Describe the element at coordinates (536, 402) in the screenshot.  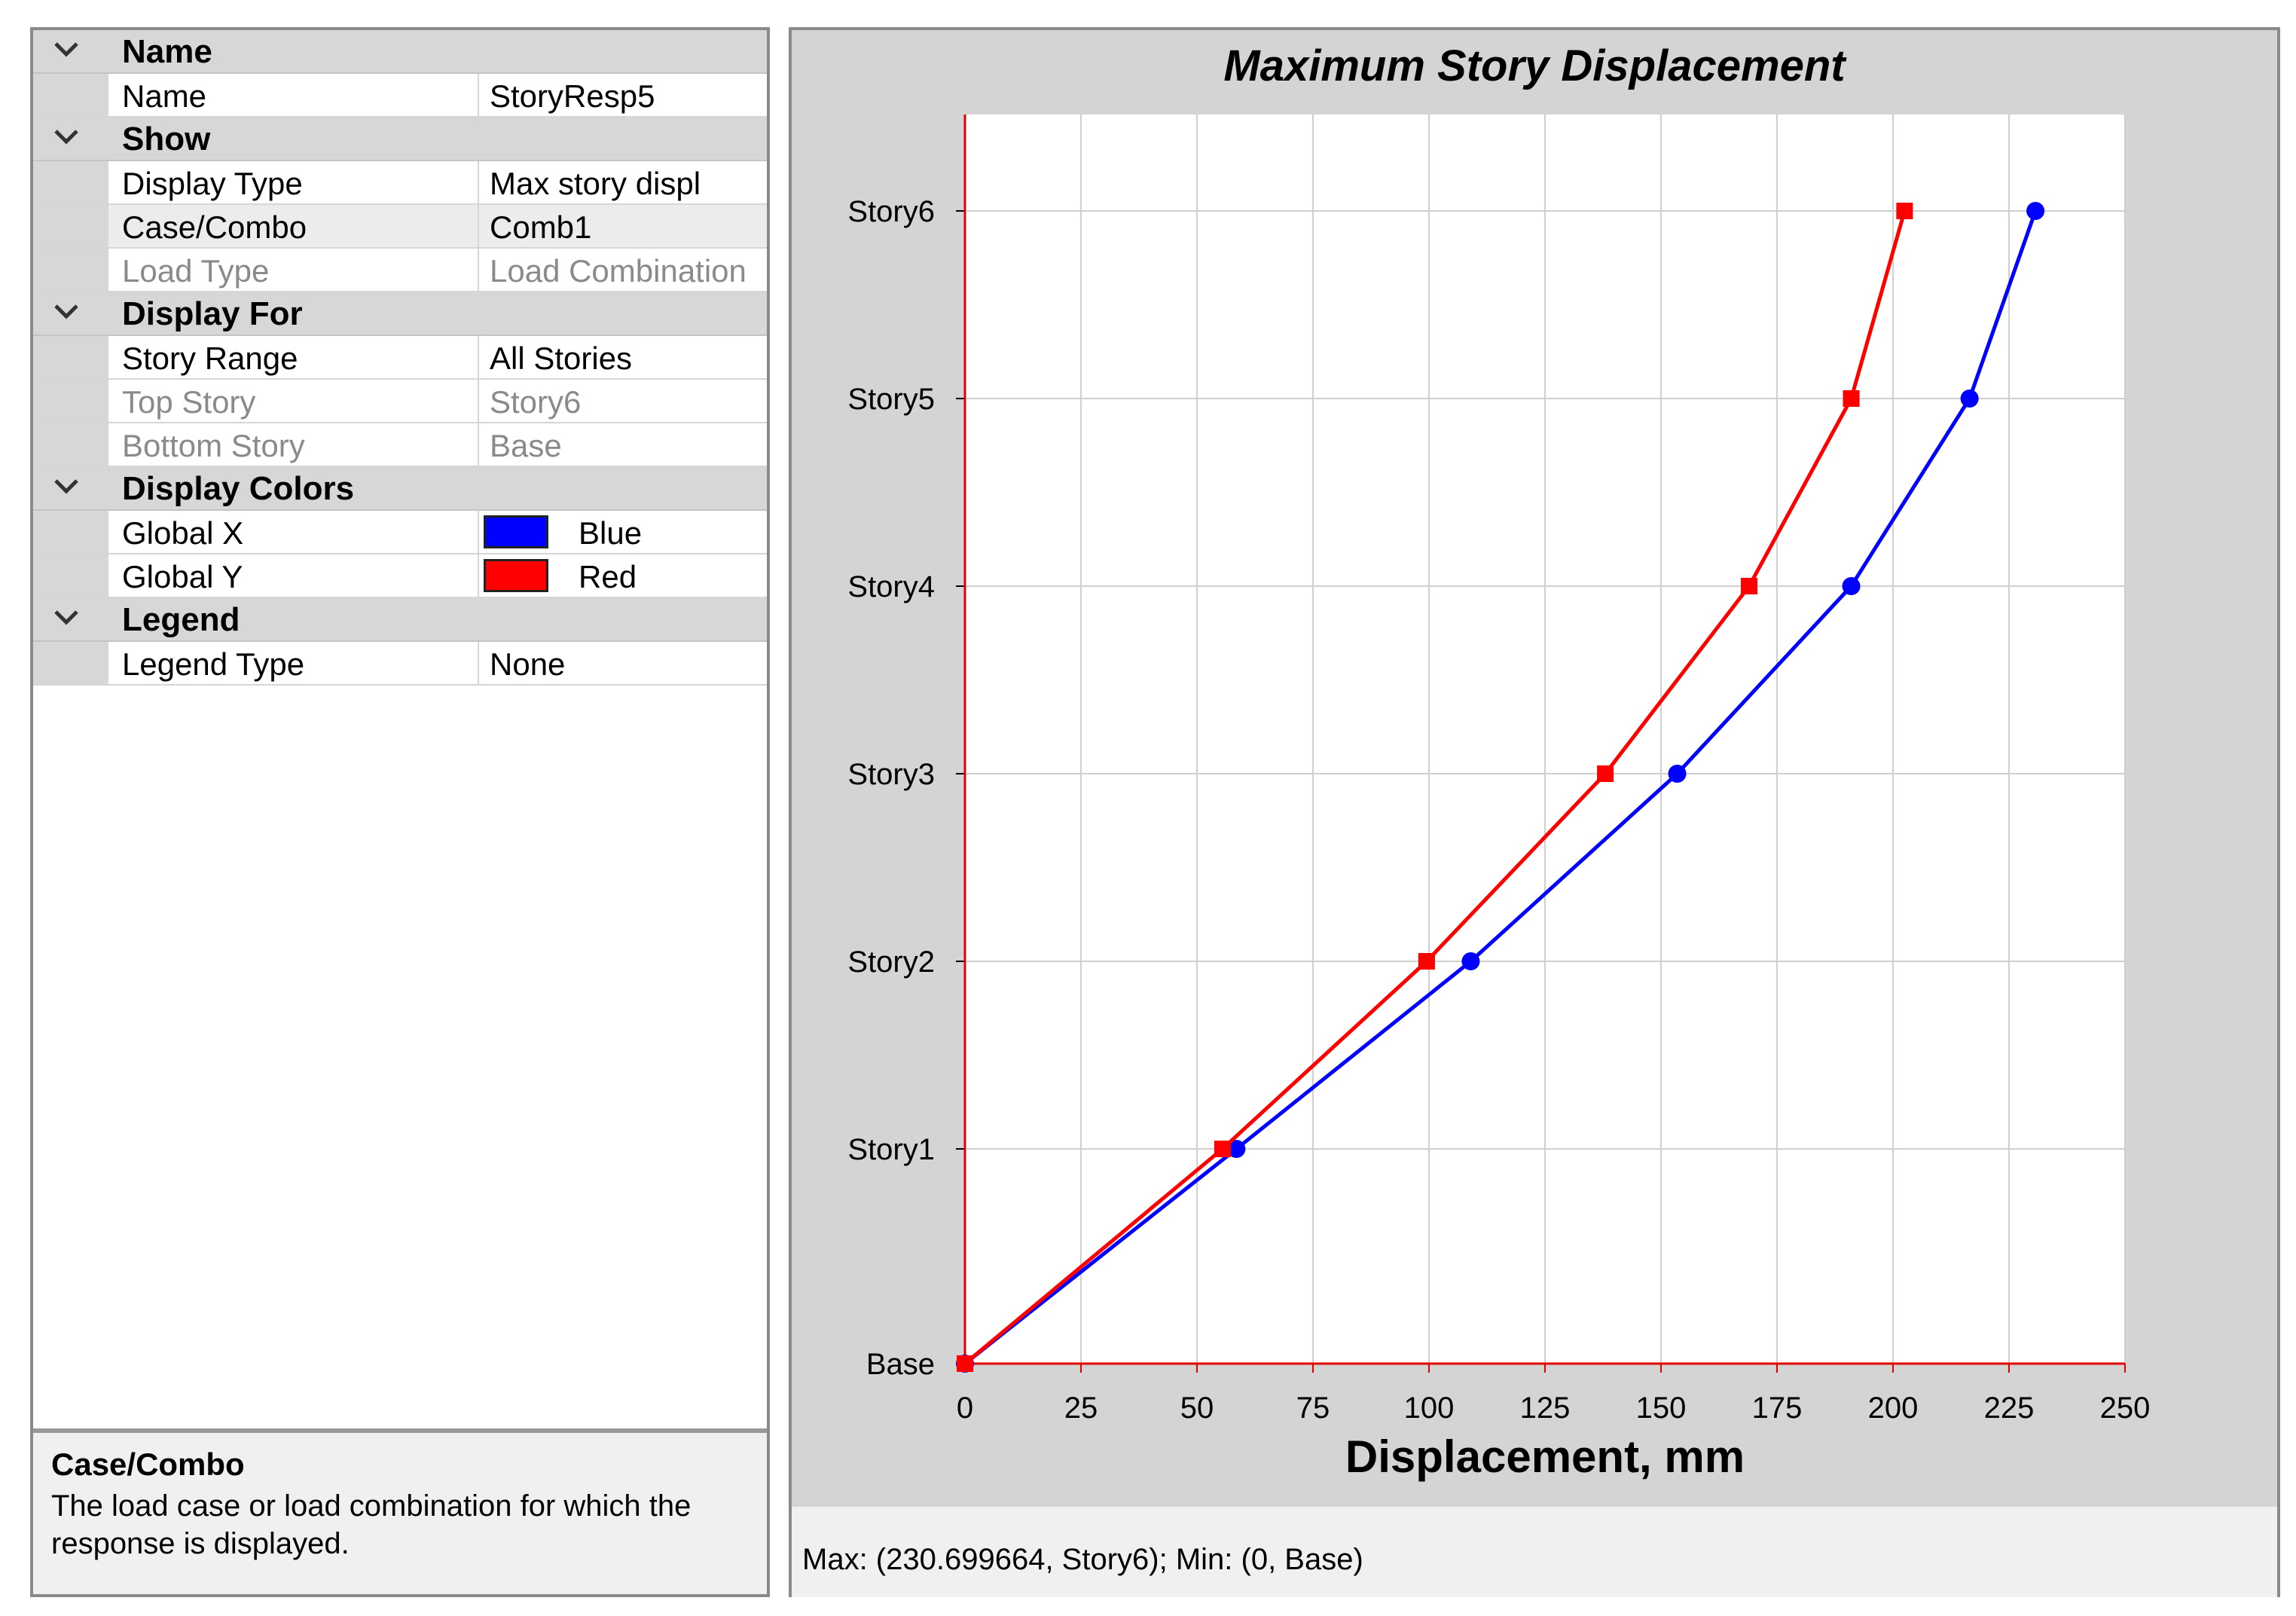
I see `property-value: Story6` at that location.